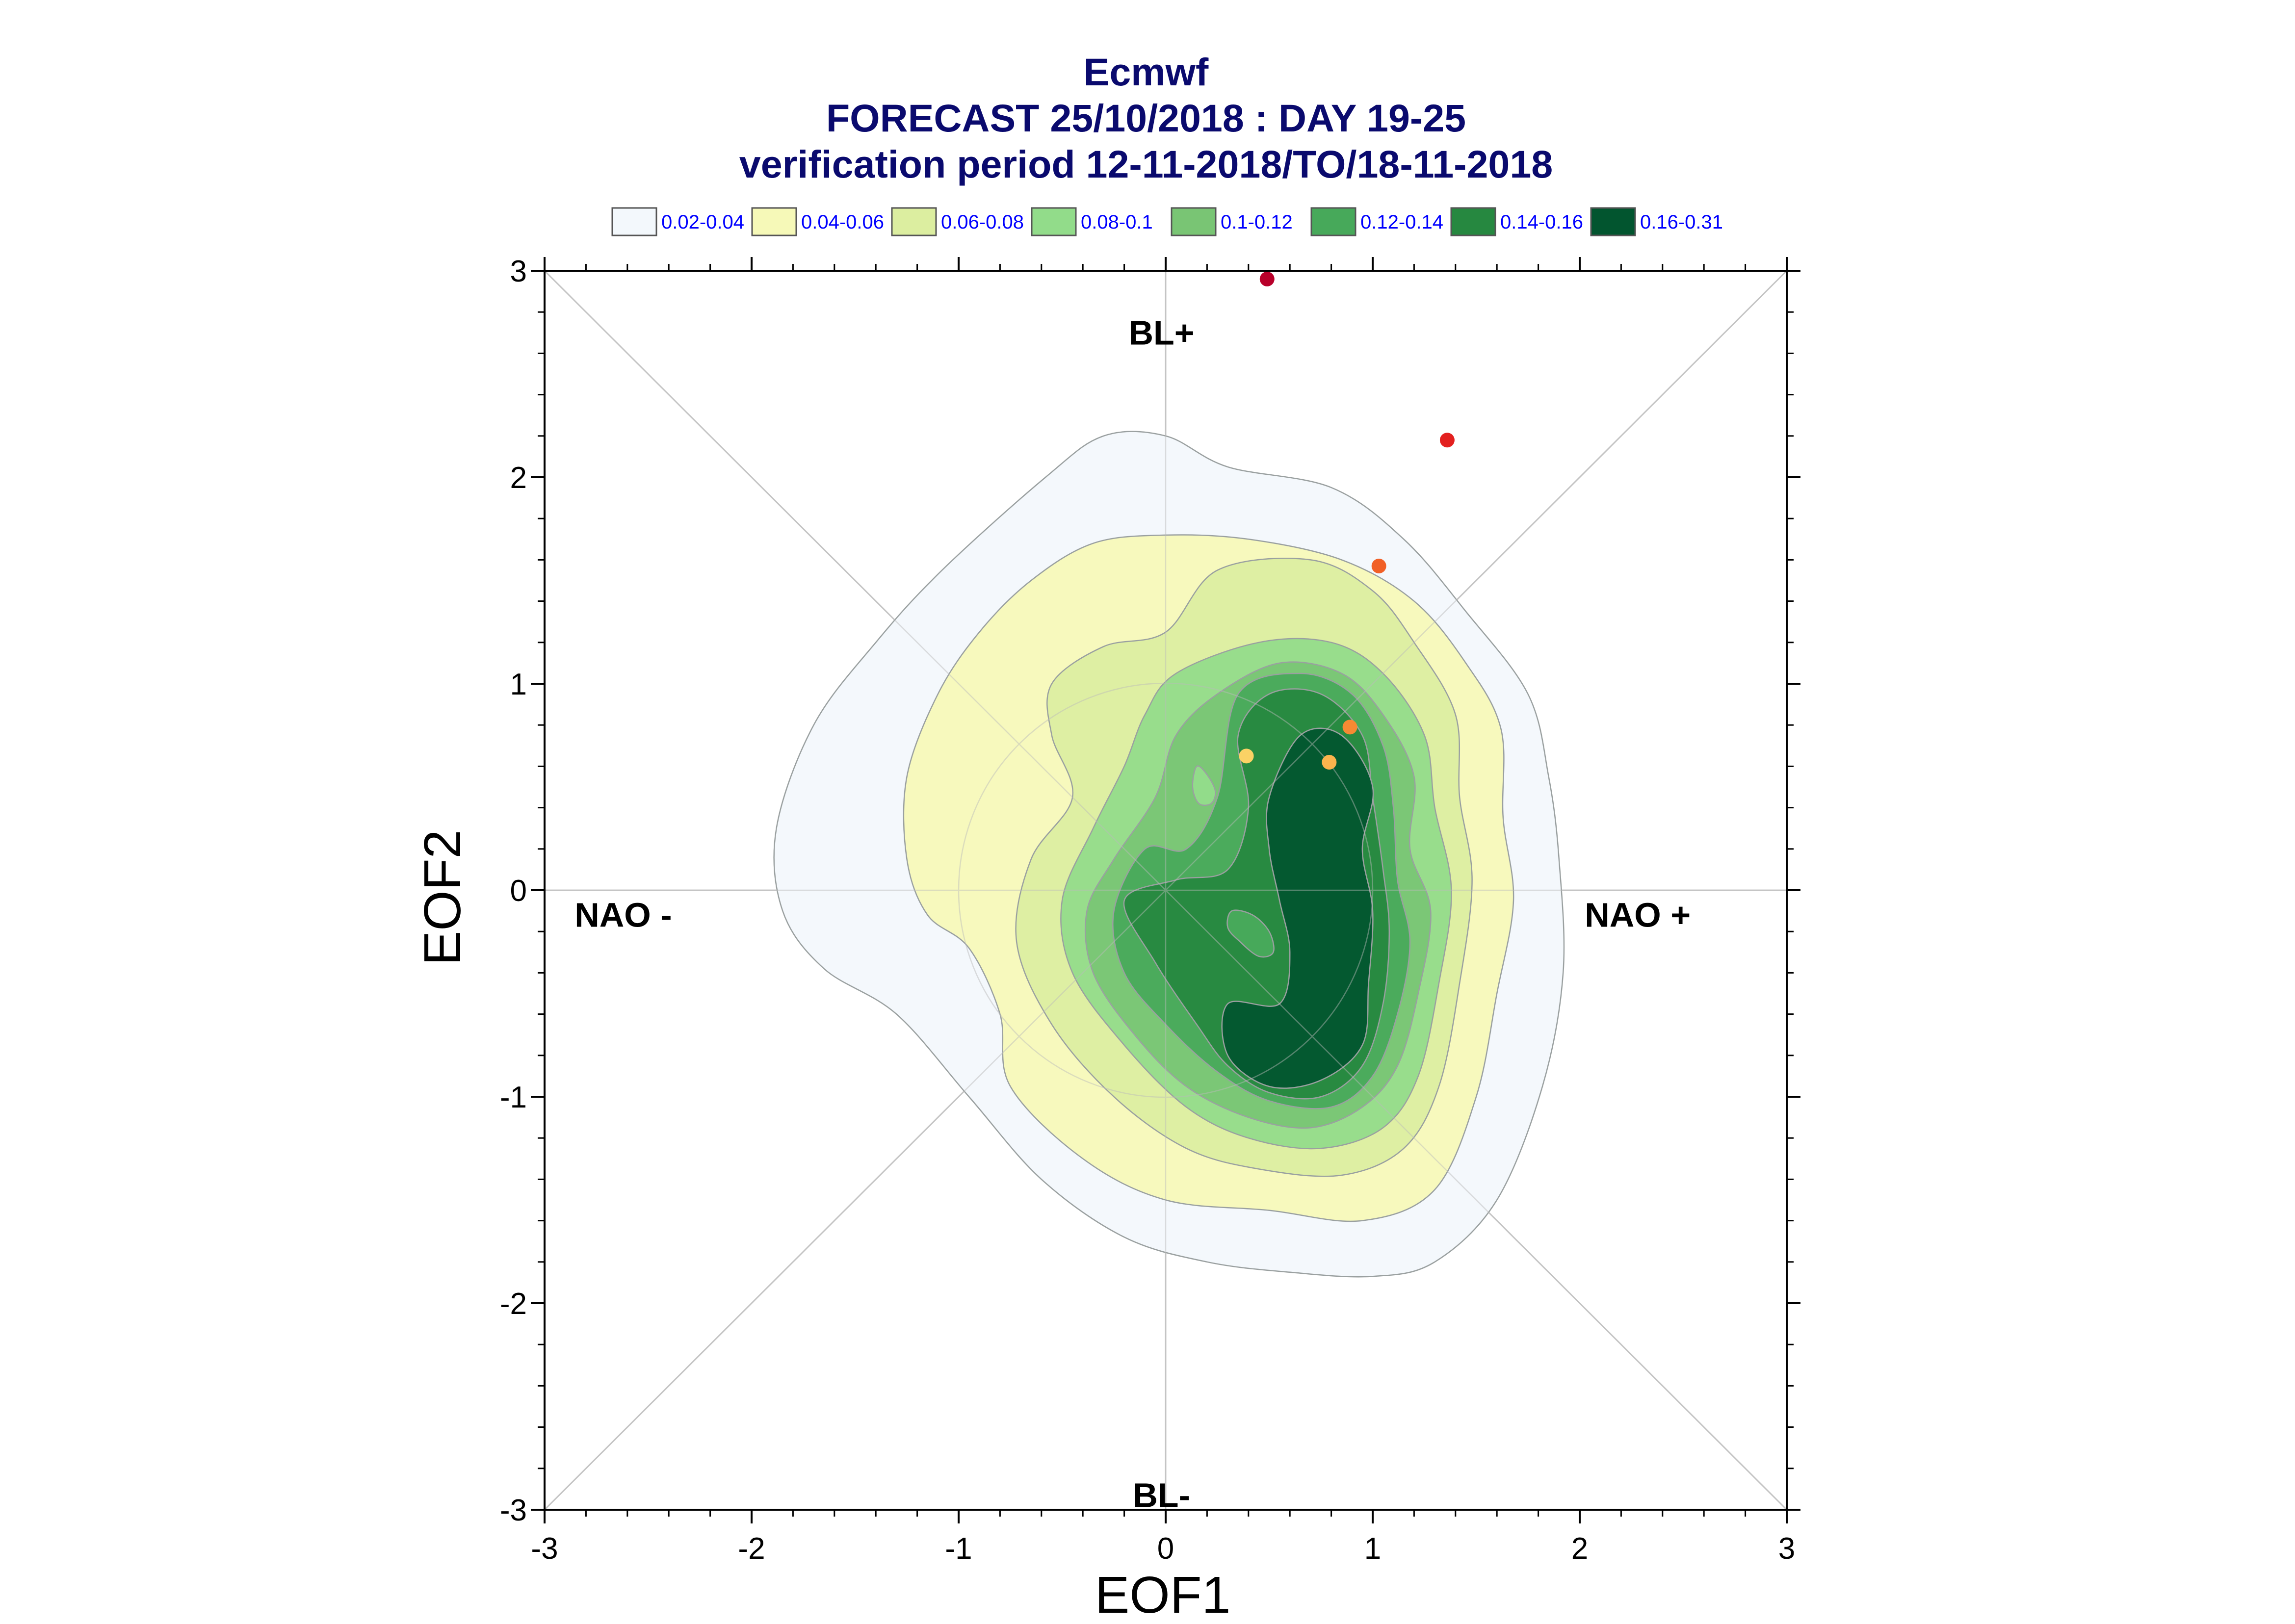 The height and width of the screenshot is (1624, 2295). Describe the element at coordinates (1787, 1549) in the screenshot. I see `x-tick-label-6: 3` at that location.